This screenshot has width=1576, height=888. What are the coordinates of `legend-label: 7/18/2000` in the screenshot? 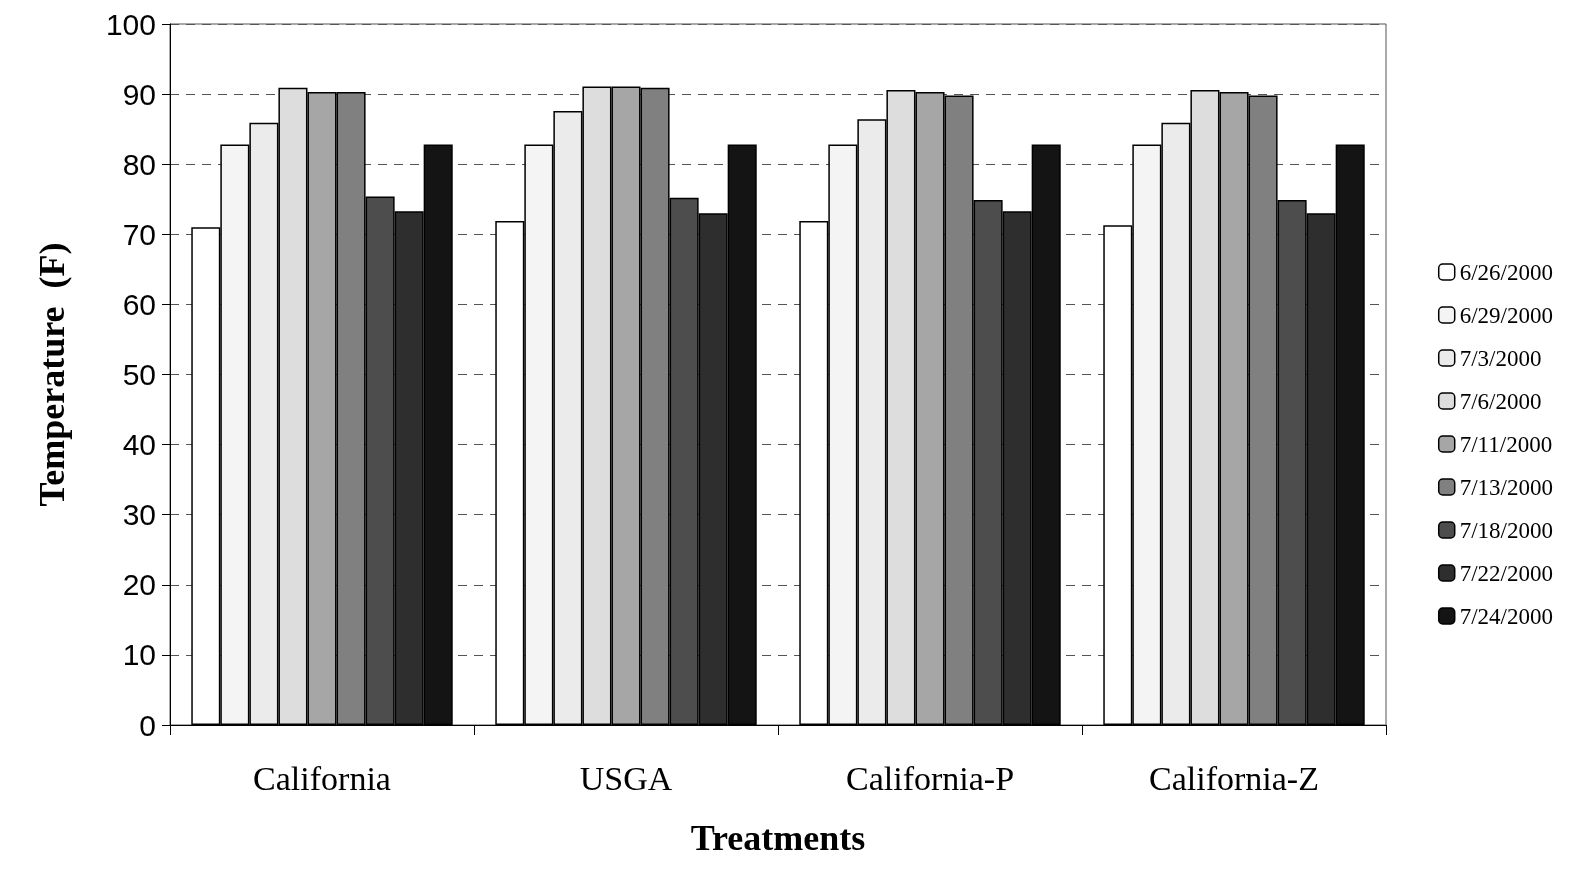 It's located at (1506, 530).